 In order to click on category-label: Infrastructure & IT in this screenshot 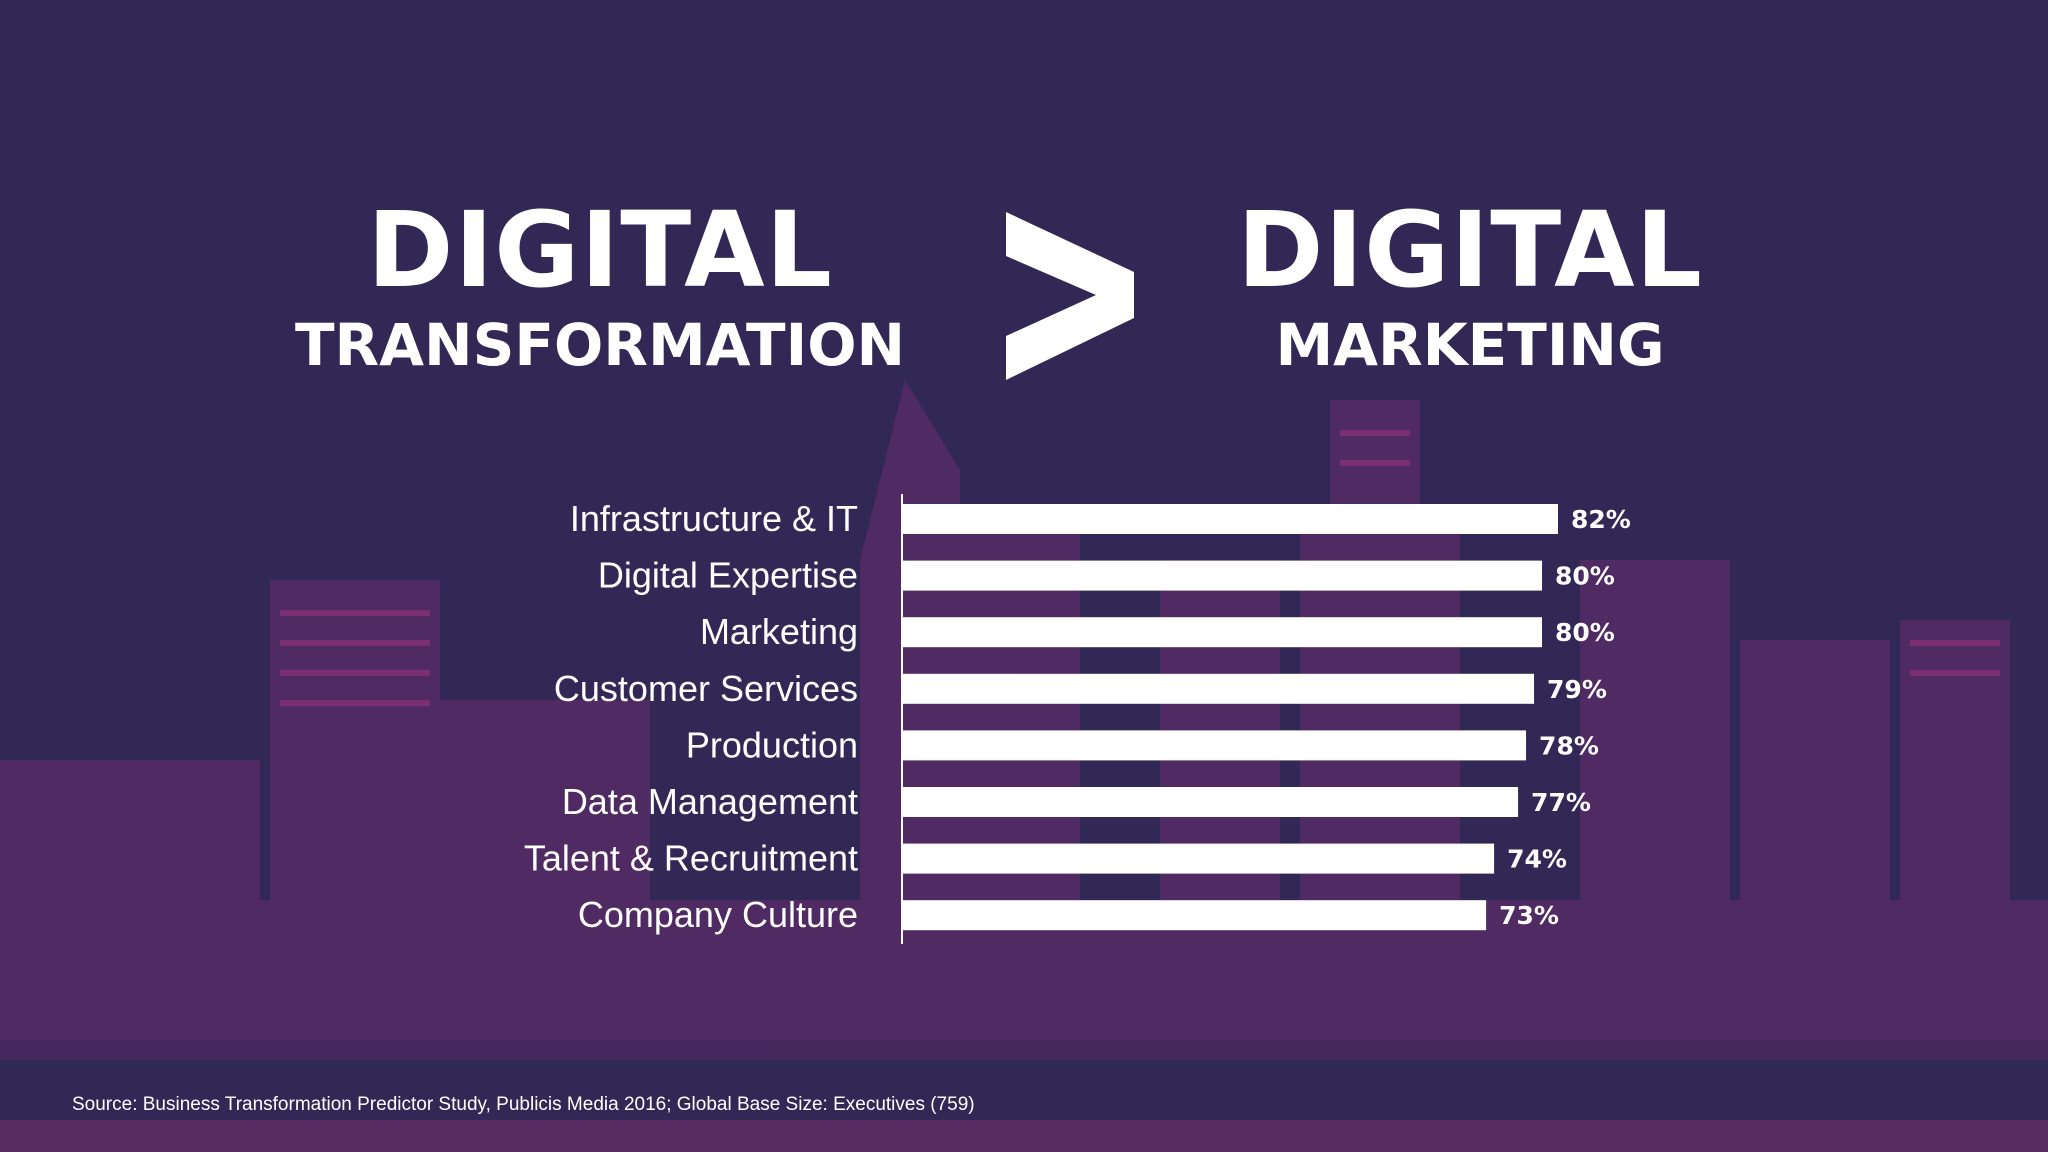, I will do `click(714, 518)`.